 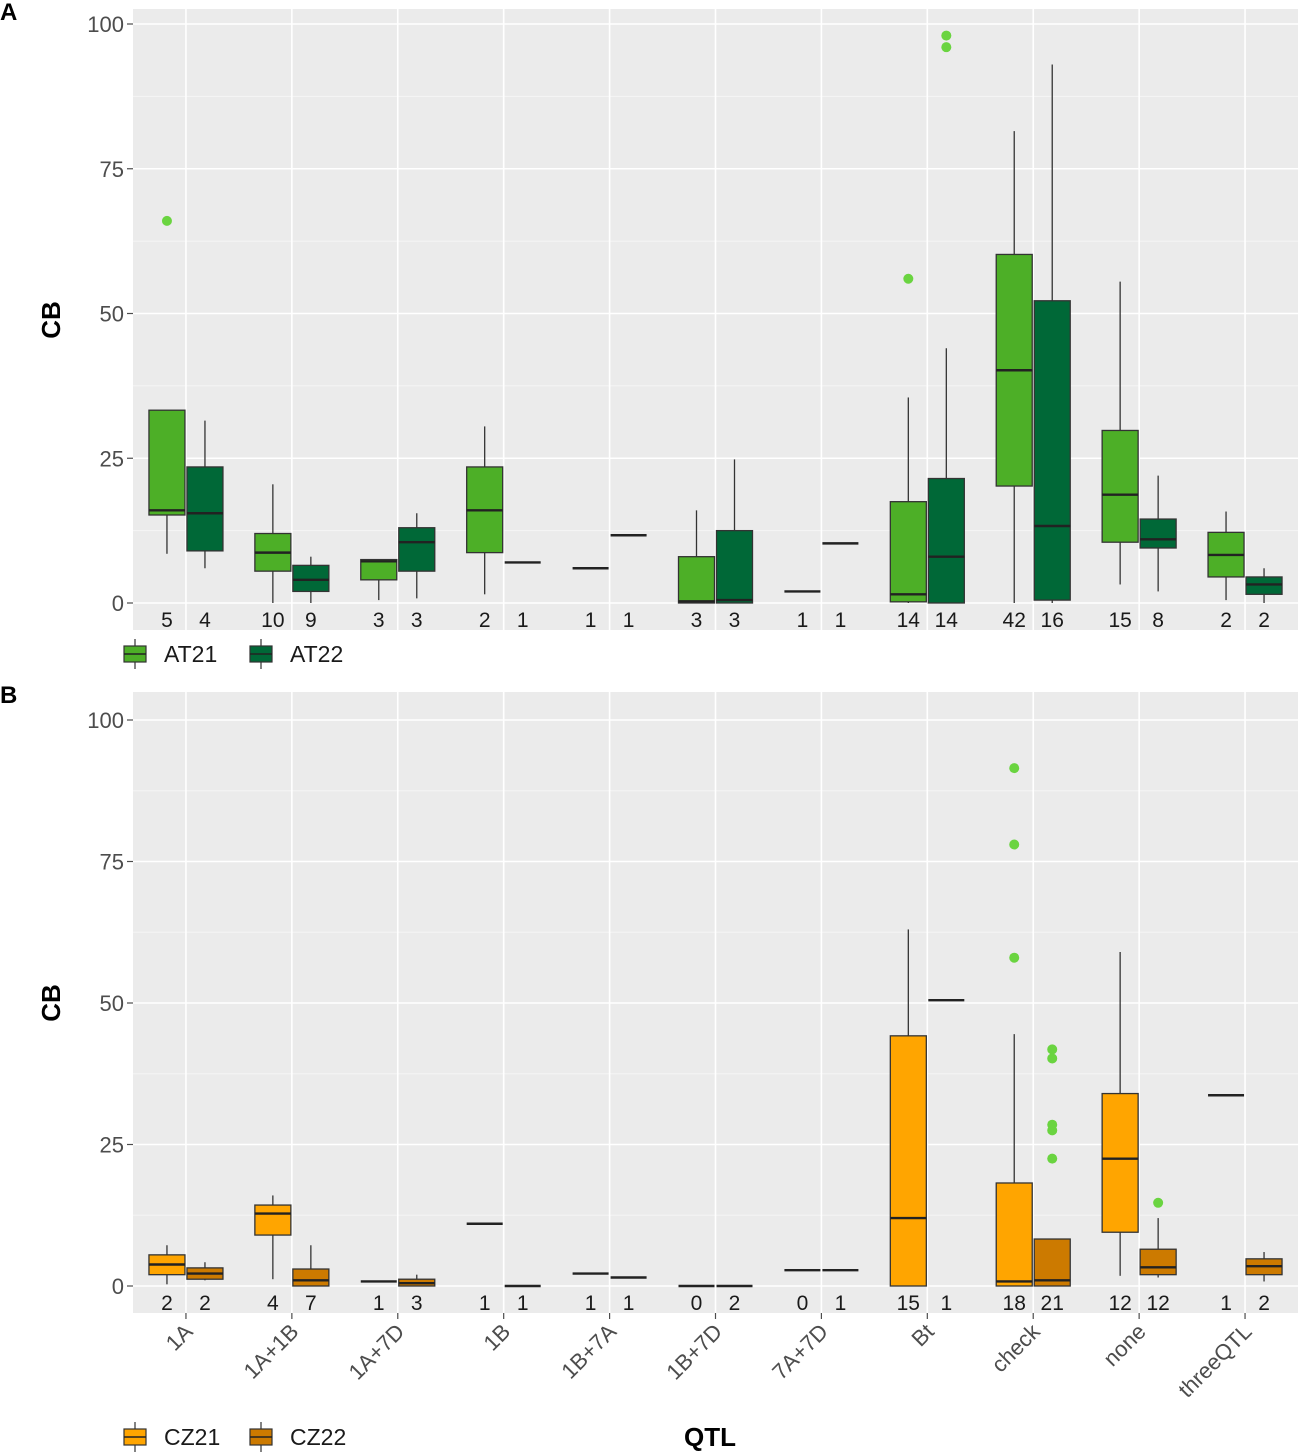 I want to click on legend-item-at21: AT21, so click(x=170, y=654).